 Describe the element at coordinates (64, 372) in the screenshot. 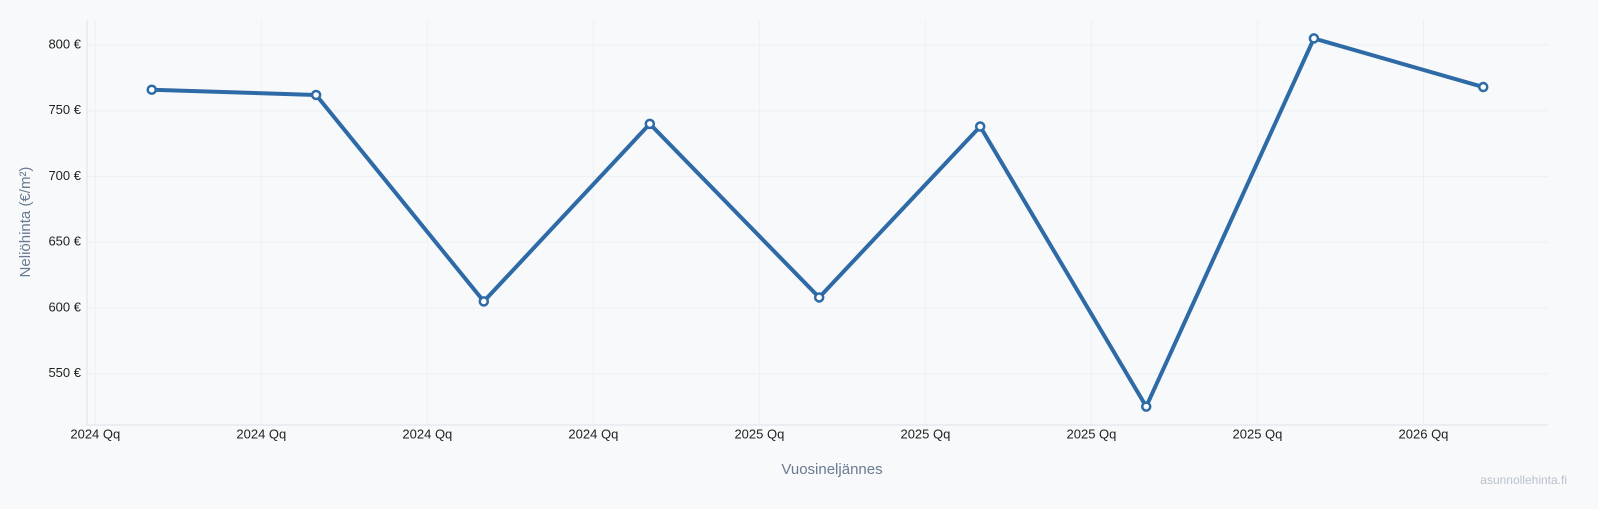

I see `y-tick-label: 550 €` at that location.